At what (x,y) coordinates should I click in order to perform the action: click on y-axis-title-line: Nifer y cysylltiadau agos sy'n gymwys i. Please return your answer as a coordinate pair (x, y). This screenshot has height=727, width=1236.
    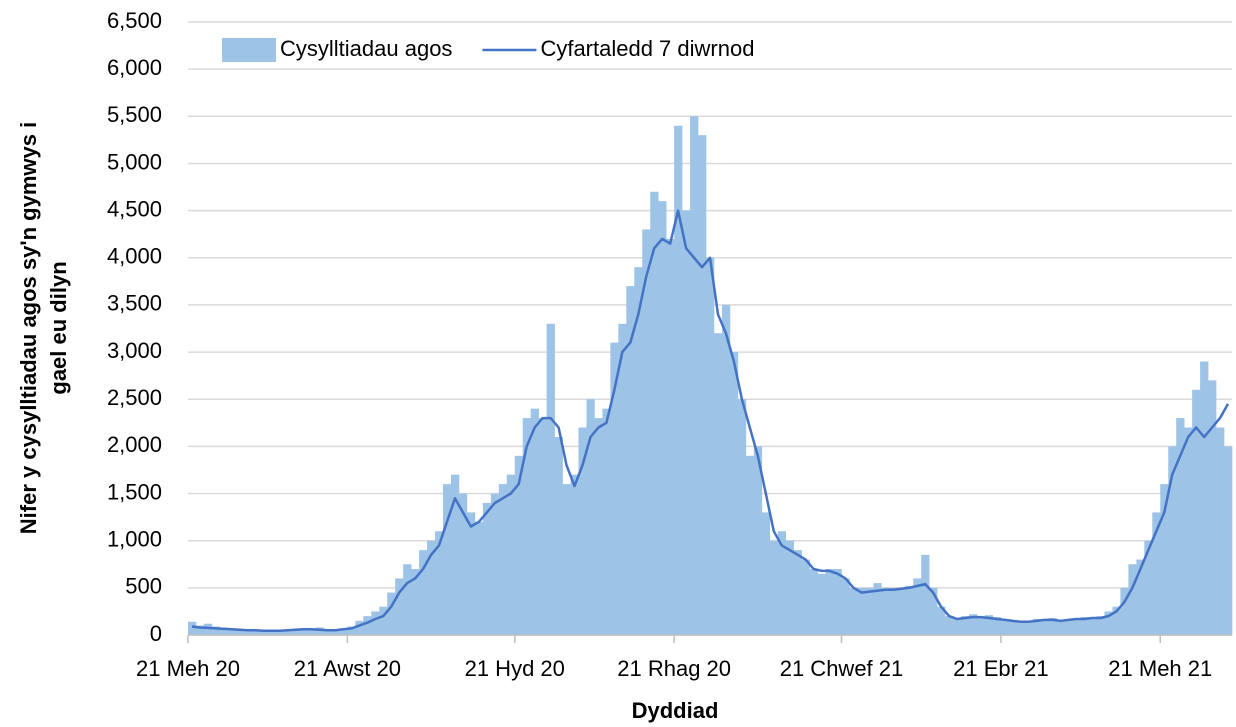
    Looking at the image, I should click on (28, 328).